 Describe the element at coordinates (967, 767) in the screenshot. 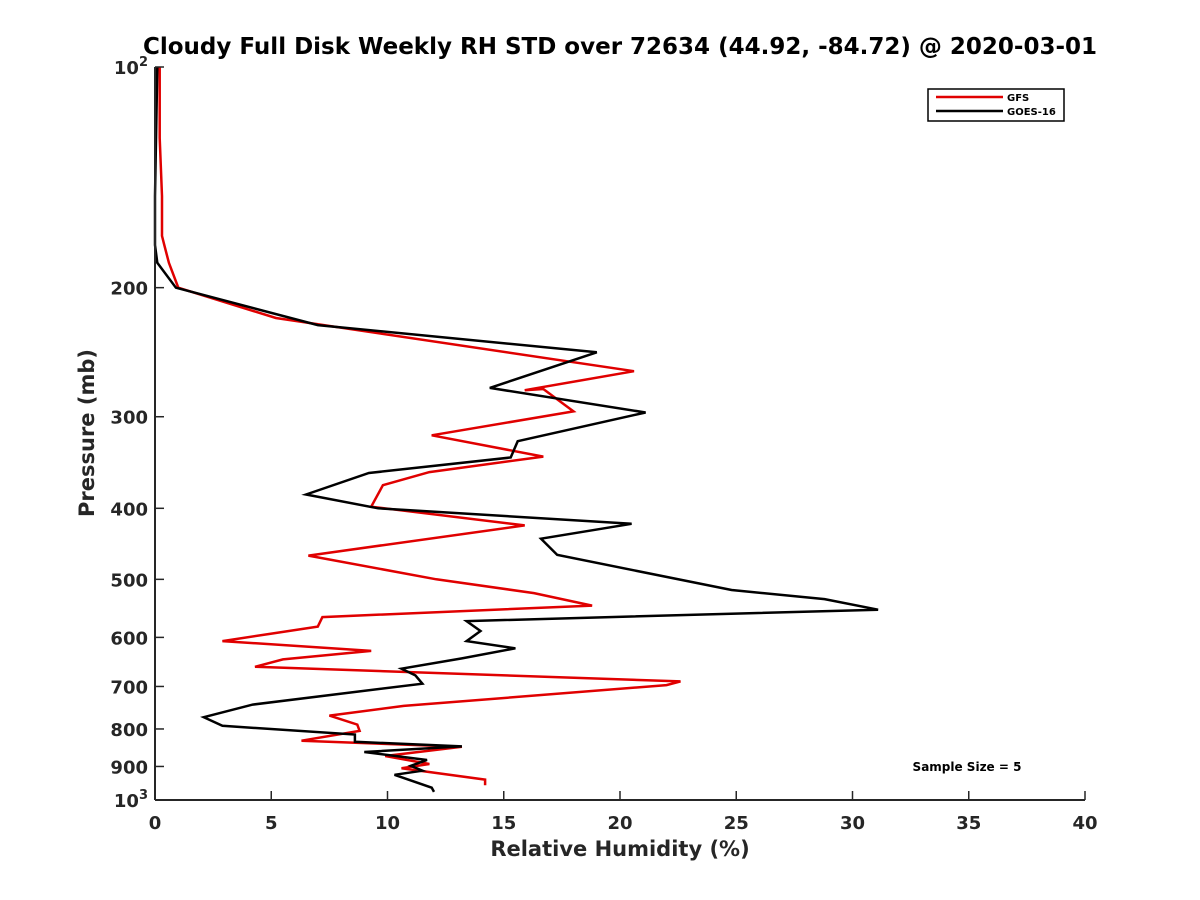

I see `sample-size-annotation: Sample Size = 5` at that location.